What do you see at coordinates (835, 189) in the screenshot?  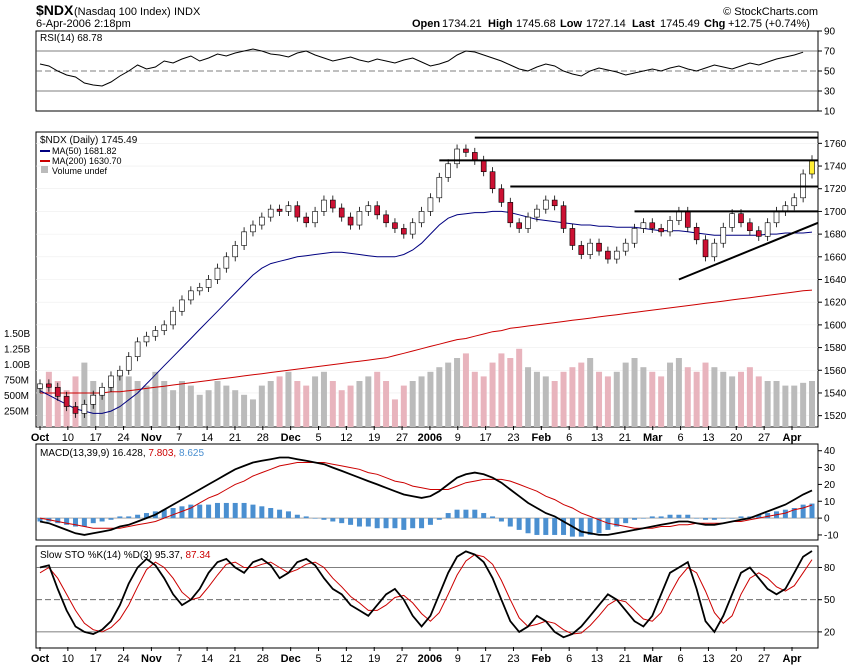 I see `price-tick-label: 1720` at bounding box center [835, 189].